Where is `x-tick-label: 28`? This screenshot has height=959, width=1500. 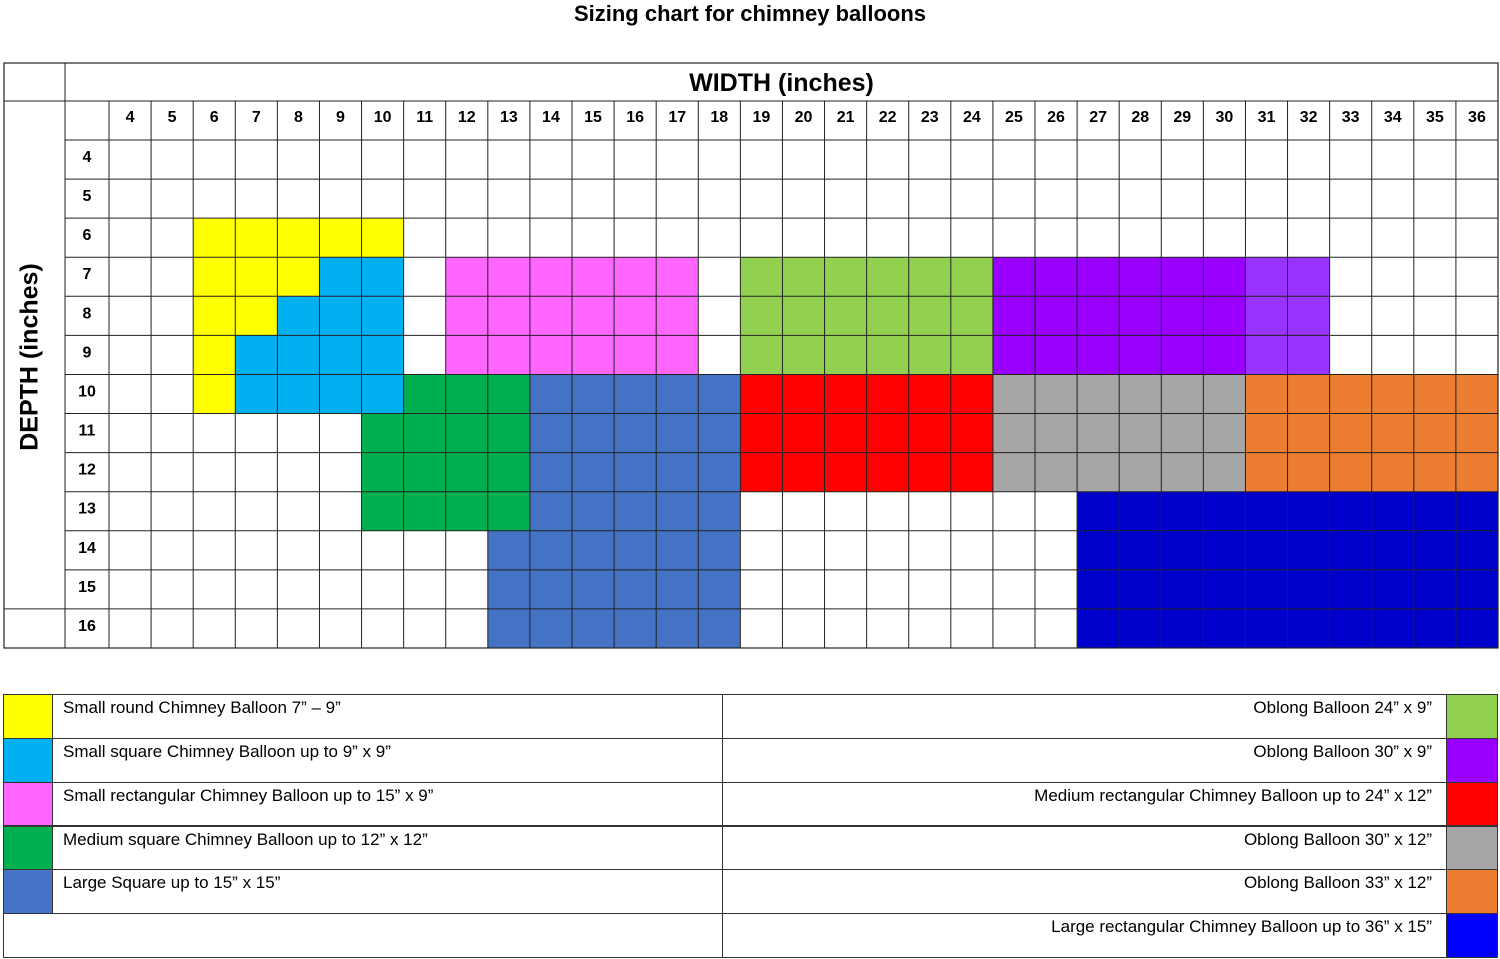 x-tick-label: 28 is located at coordinates (1140, 117).